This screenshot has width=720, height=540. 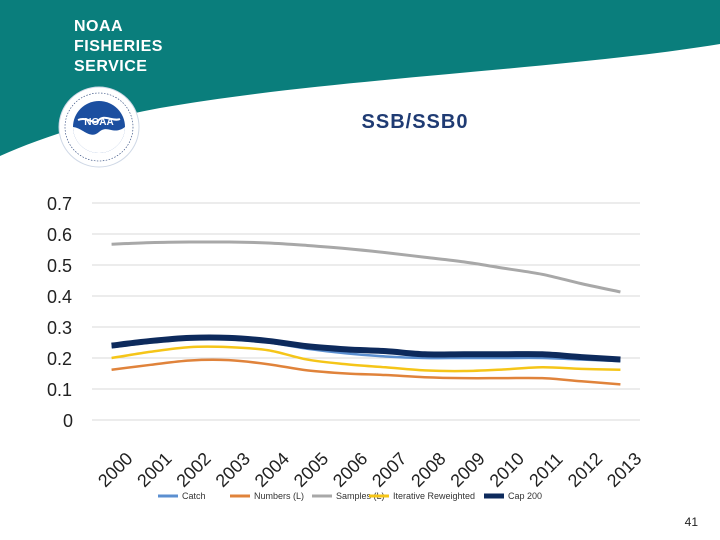 I want to click on y-axis: 0 0.1 0.2 0.3 0.4 0.5 0.6 0.7, so click(x=60, y=312).